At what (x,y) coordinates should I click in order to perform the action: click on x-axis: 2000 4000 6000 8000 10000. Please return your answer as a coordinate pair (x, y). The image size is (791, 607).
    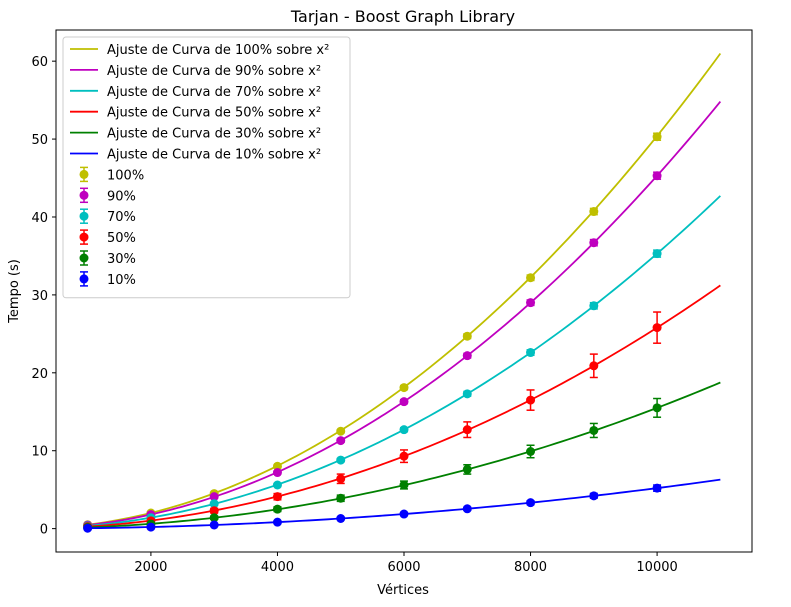
    Looking at the image, I should click on (406, 563).